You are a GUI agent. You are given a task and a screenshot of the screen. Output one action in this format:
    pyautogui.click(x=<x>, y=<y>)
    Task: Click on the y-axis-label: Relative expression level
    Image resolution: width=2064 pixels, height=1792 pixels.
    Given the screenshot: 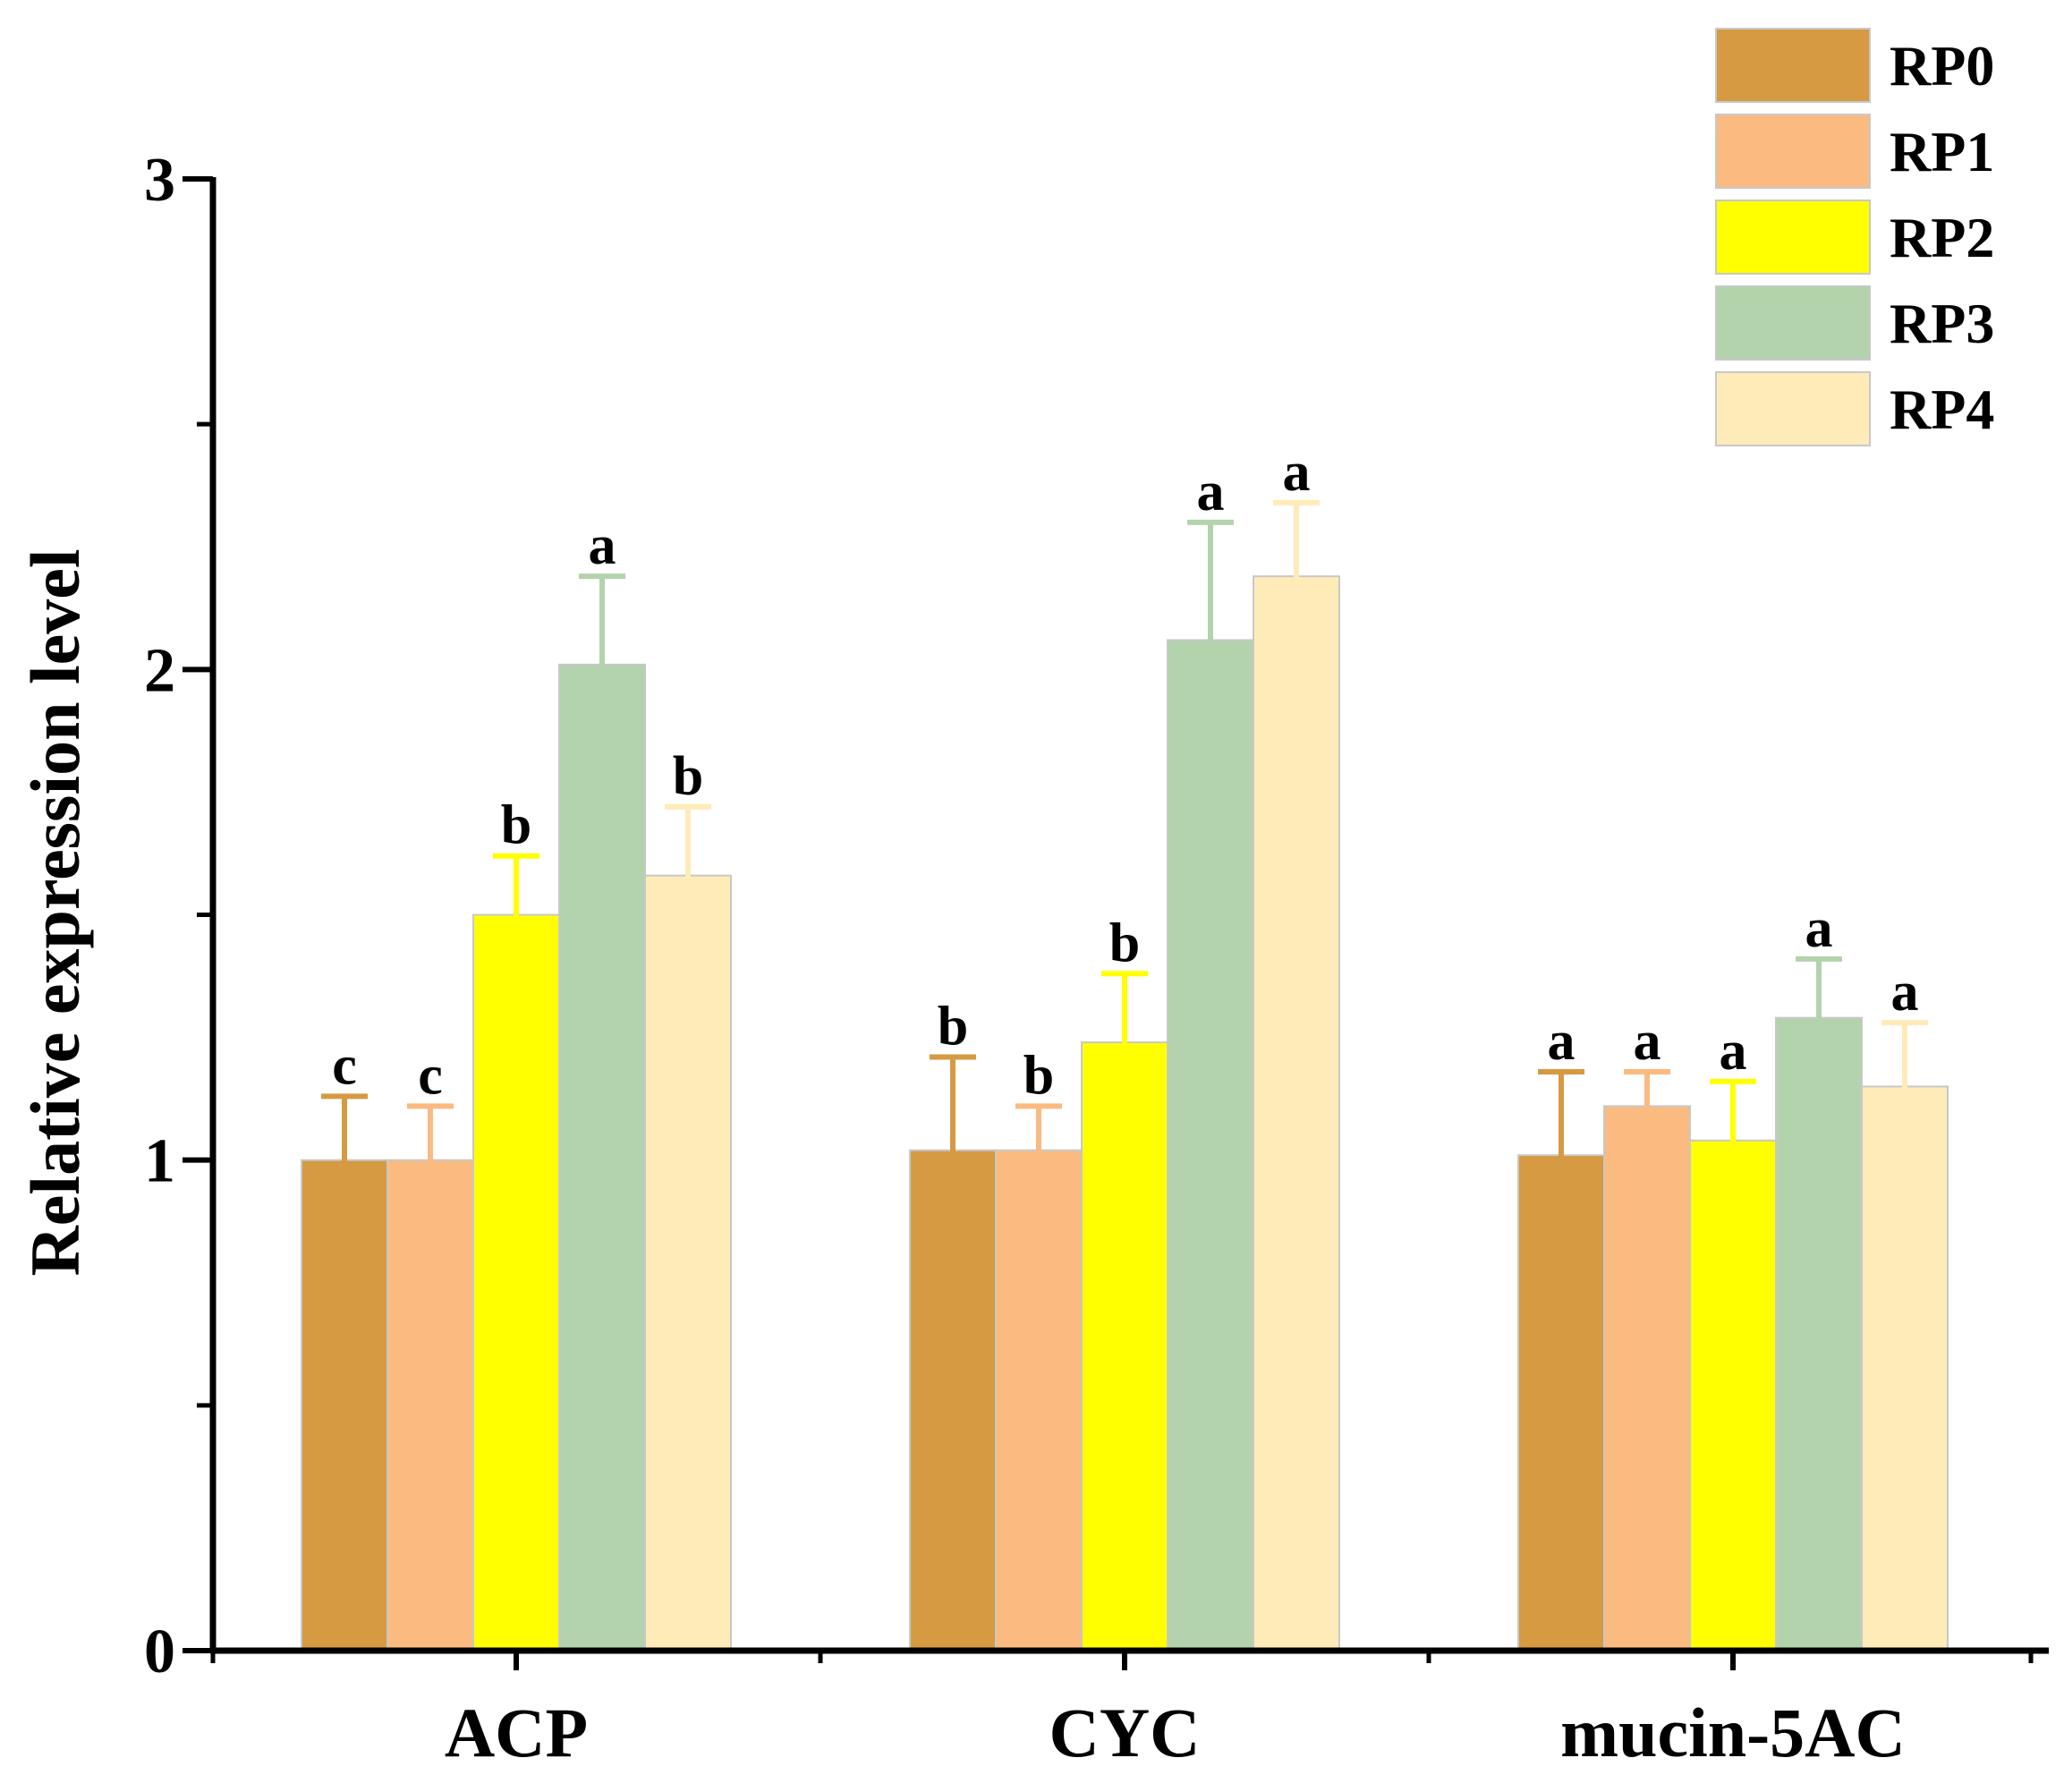 What is the action you would take?
    pyautogui.click(x=55, y=912)
    